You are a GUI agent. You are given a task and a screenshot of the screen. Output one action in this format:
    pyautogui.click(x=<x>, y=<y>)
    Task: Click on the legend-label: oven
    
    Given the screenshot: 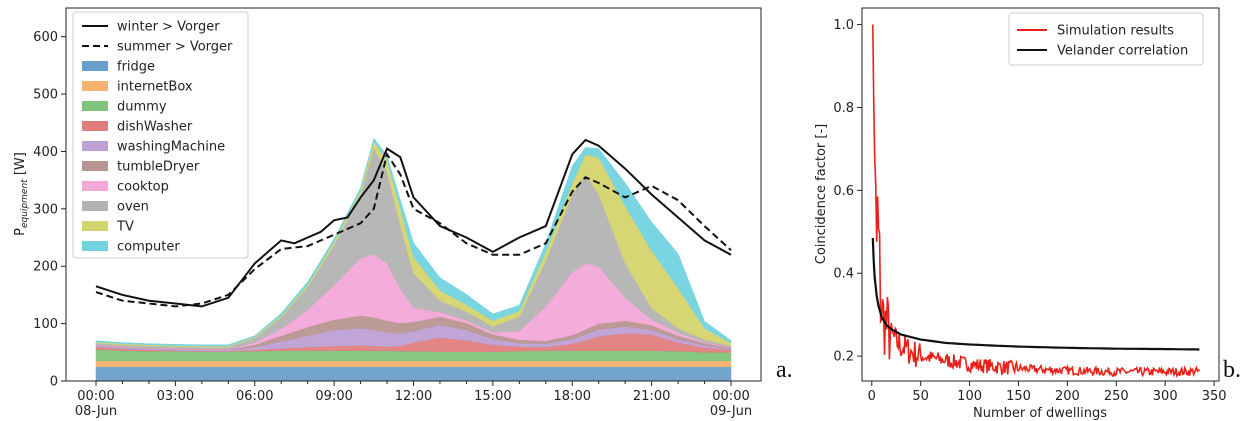 What is the action you would take?
    pyautogui.click(x=133, y=207)
    